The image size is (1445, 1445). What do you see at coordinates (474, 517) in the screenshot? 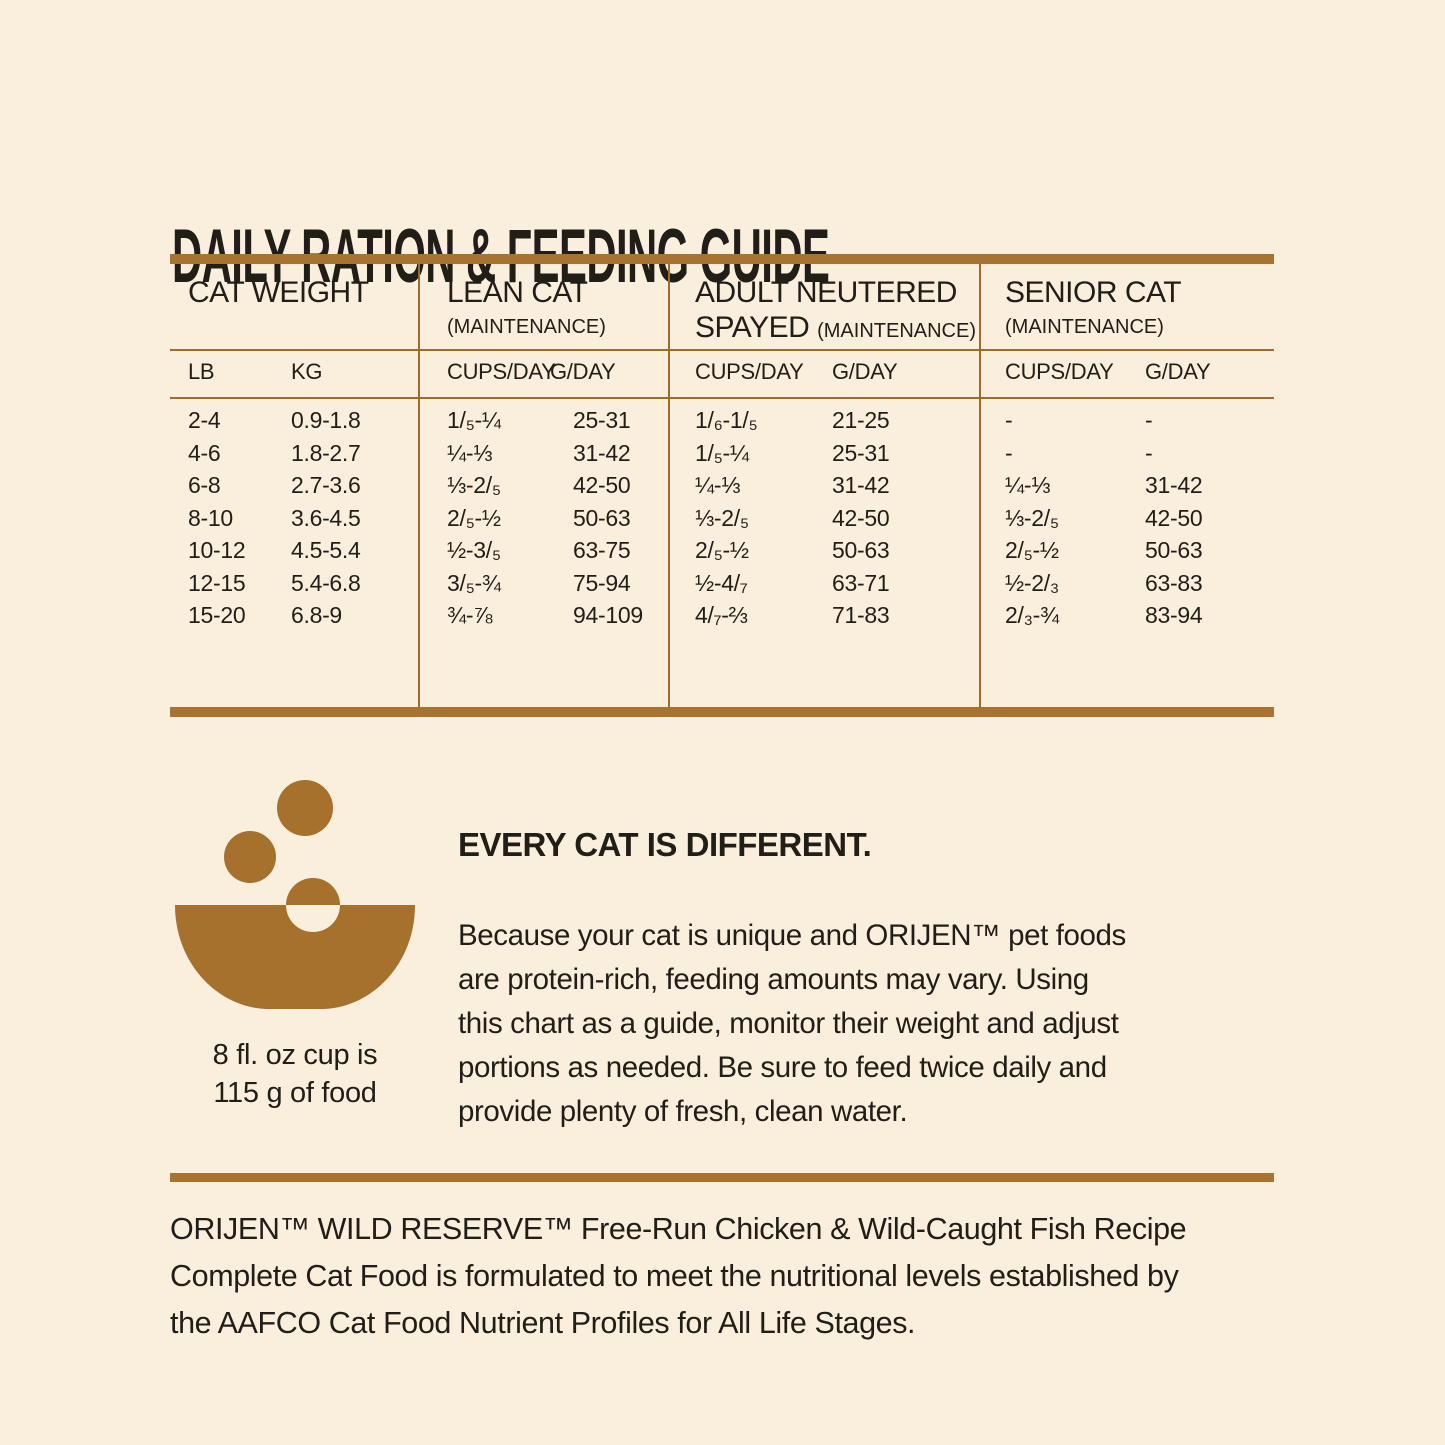
I see `cell-lean-cups: 2/₅-½` at bounding box center [474, 517].